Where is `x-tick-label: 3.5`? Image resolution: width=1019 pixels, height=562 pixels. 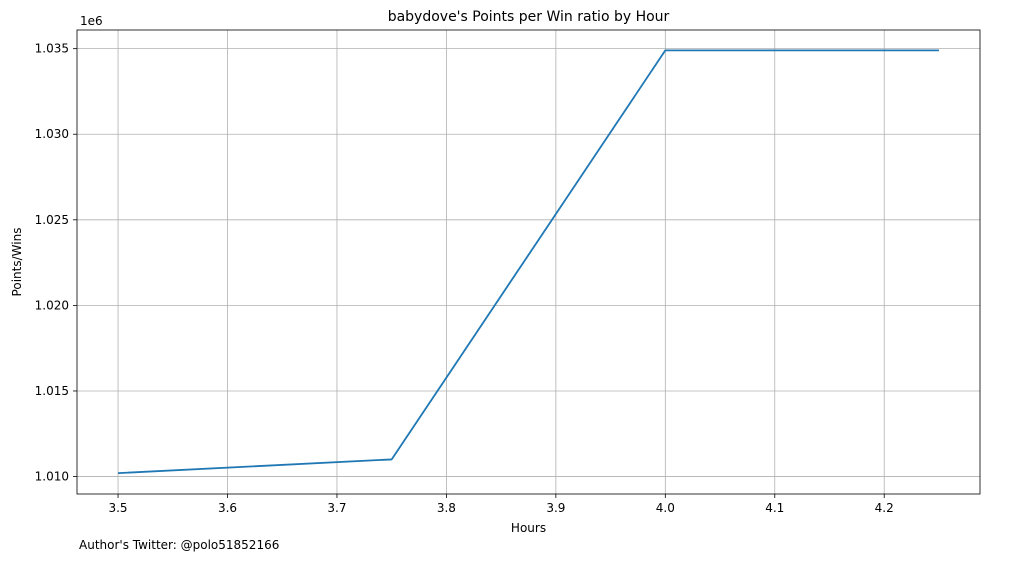
x-tick-label: 3.5 is located at coordinates (117, 508).